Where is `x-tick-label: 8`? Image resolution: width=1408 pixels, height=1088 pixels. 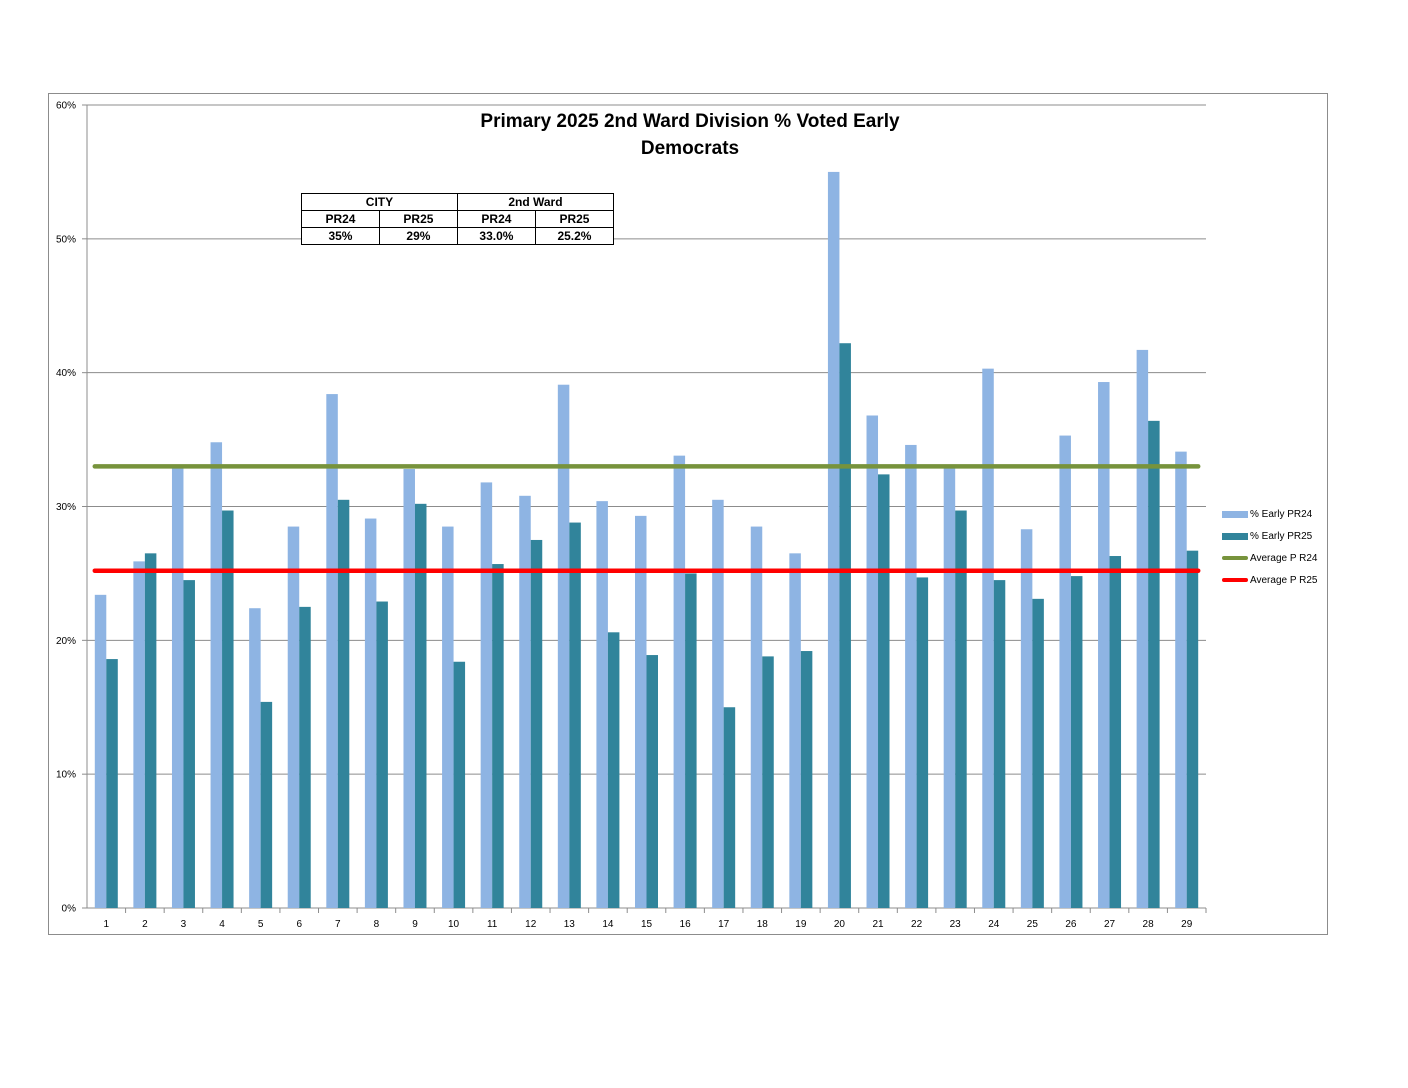 x-tick-label: 8 is located at coordinates (377, 924).